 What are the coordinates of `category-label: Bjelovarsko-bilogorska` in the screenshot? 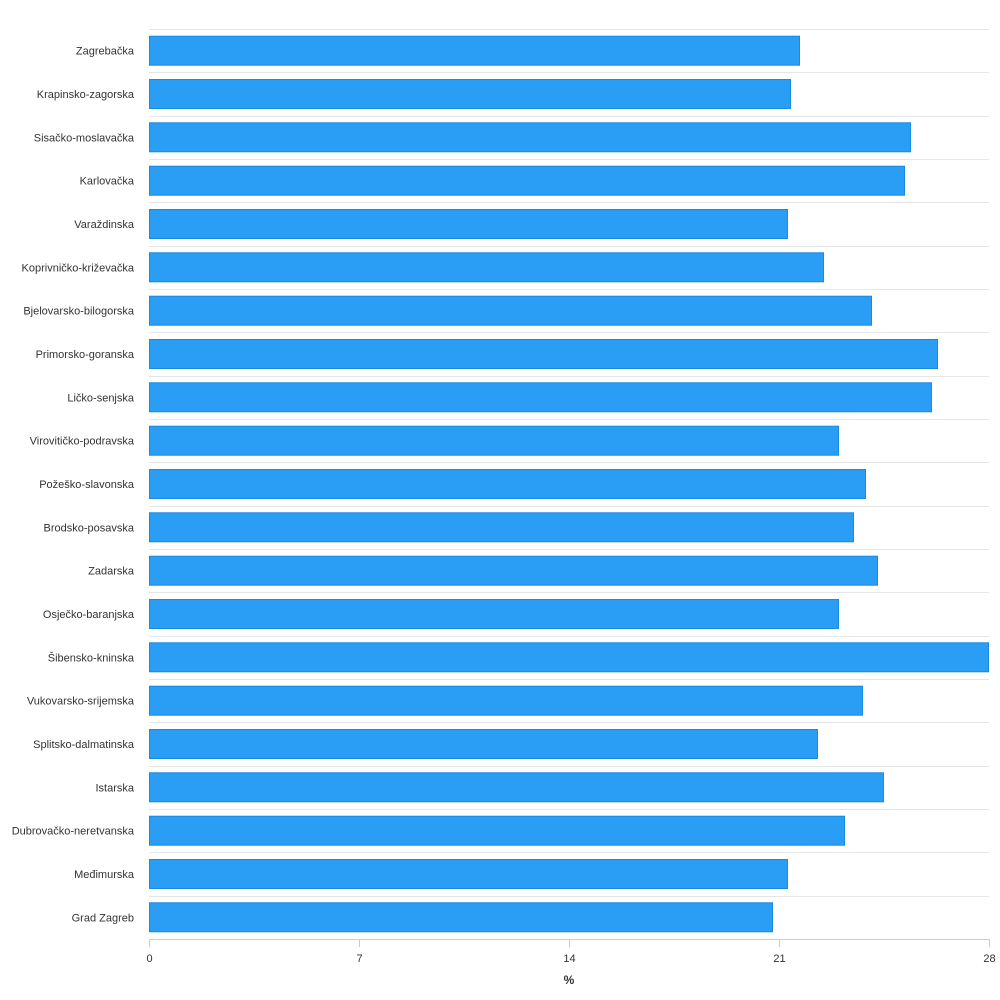 It's located at (79, 312).